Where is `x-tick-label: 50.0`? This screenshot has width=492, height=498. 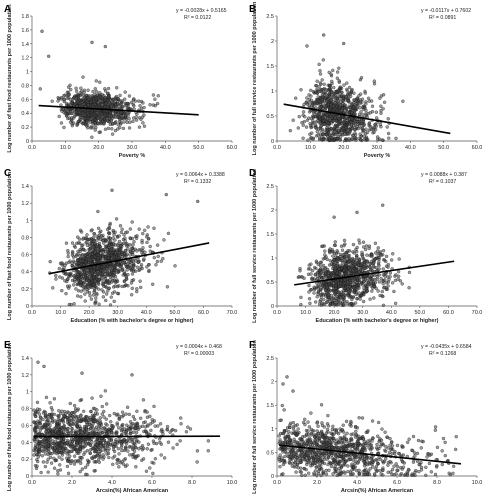
x-tick-label: 50.0 is located at coordinates (443, 148).